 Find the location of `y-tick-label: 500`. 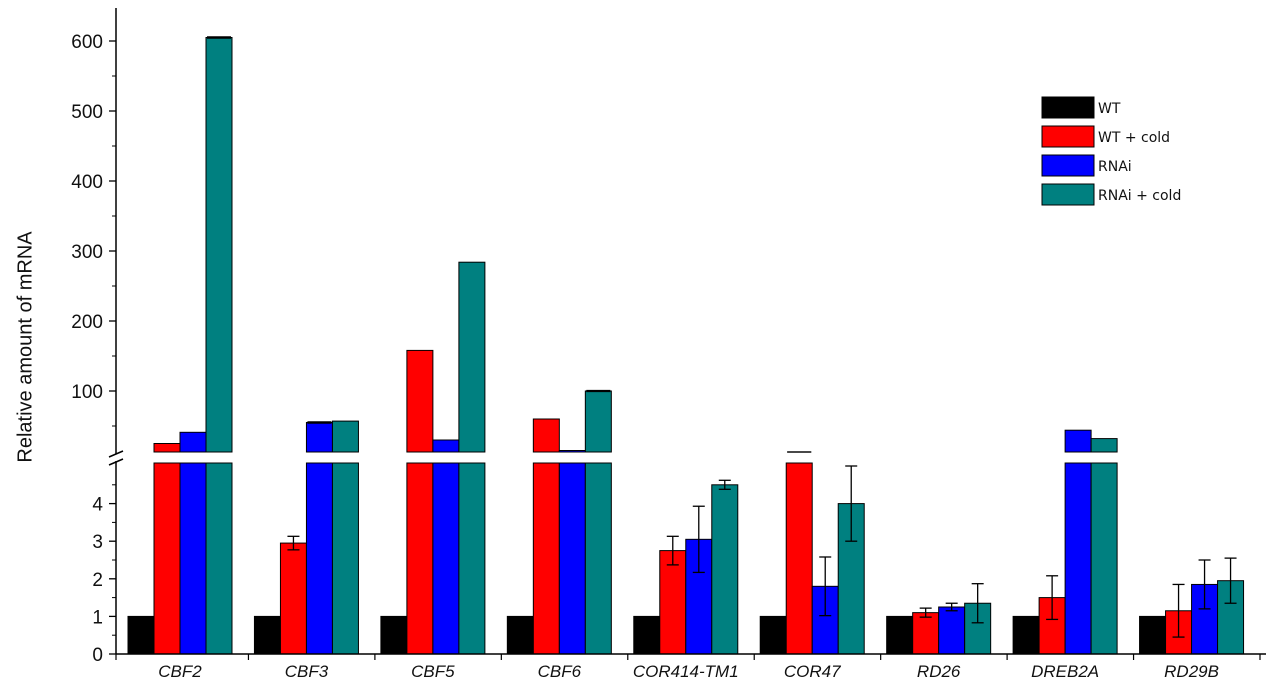

y-tick-label: 500 is located at coordinates (87, 112).